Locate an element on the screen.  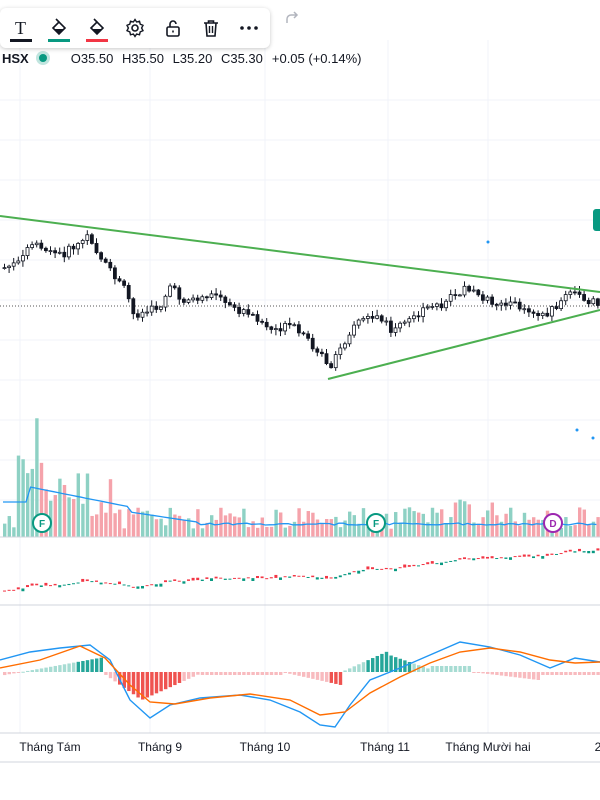
trendline-lower is located at coordinates (463, 344).